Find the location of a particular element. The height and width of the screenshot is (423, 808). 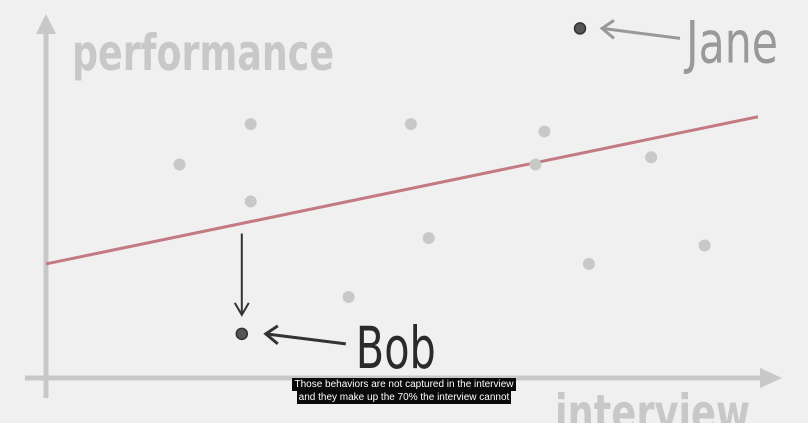

bob-drop-arrow-head is located at coordinates (241, 309).